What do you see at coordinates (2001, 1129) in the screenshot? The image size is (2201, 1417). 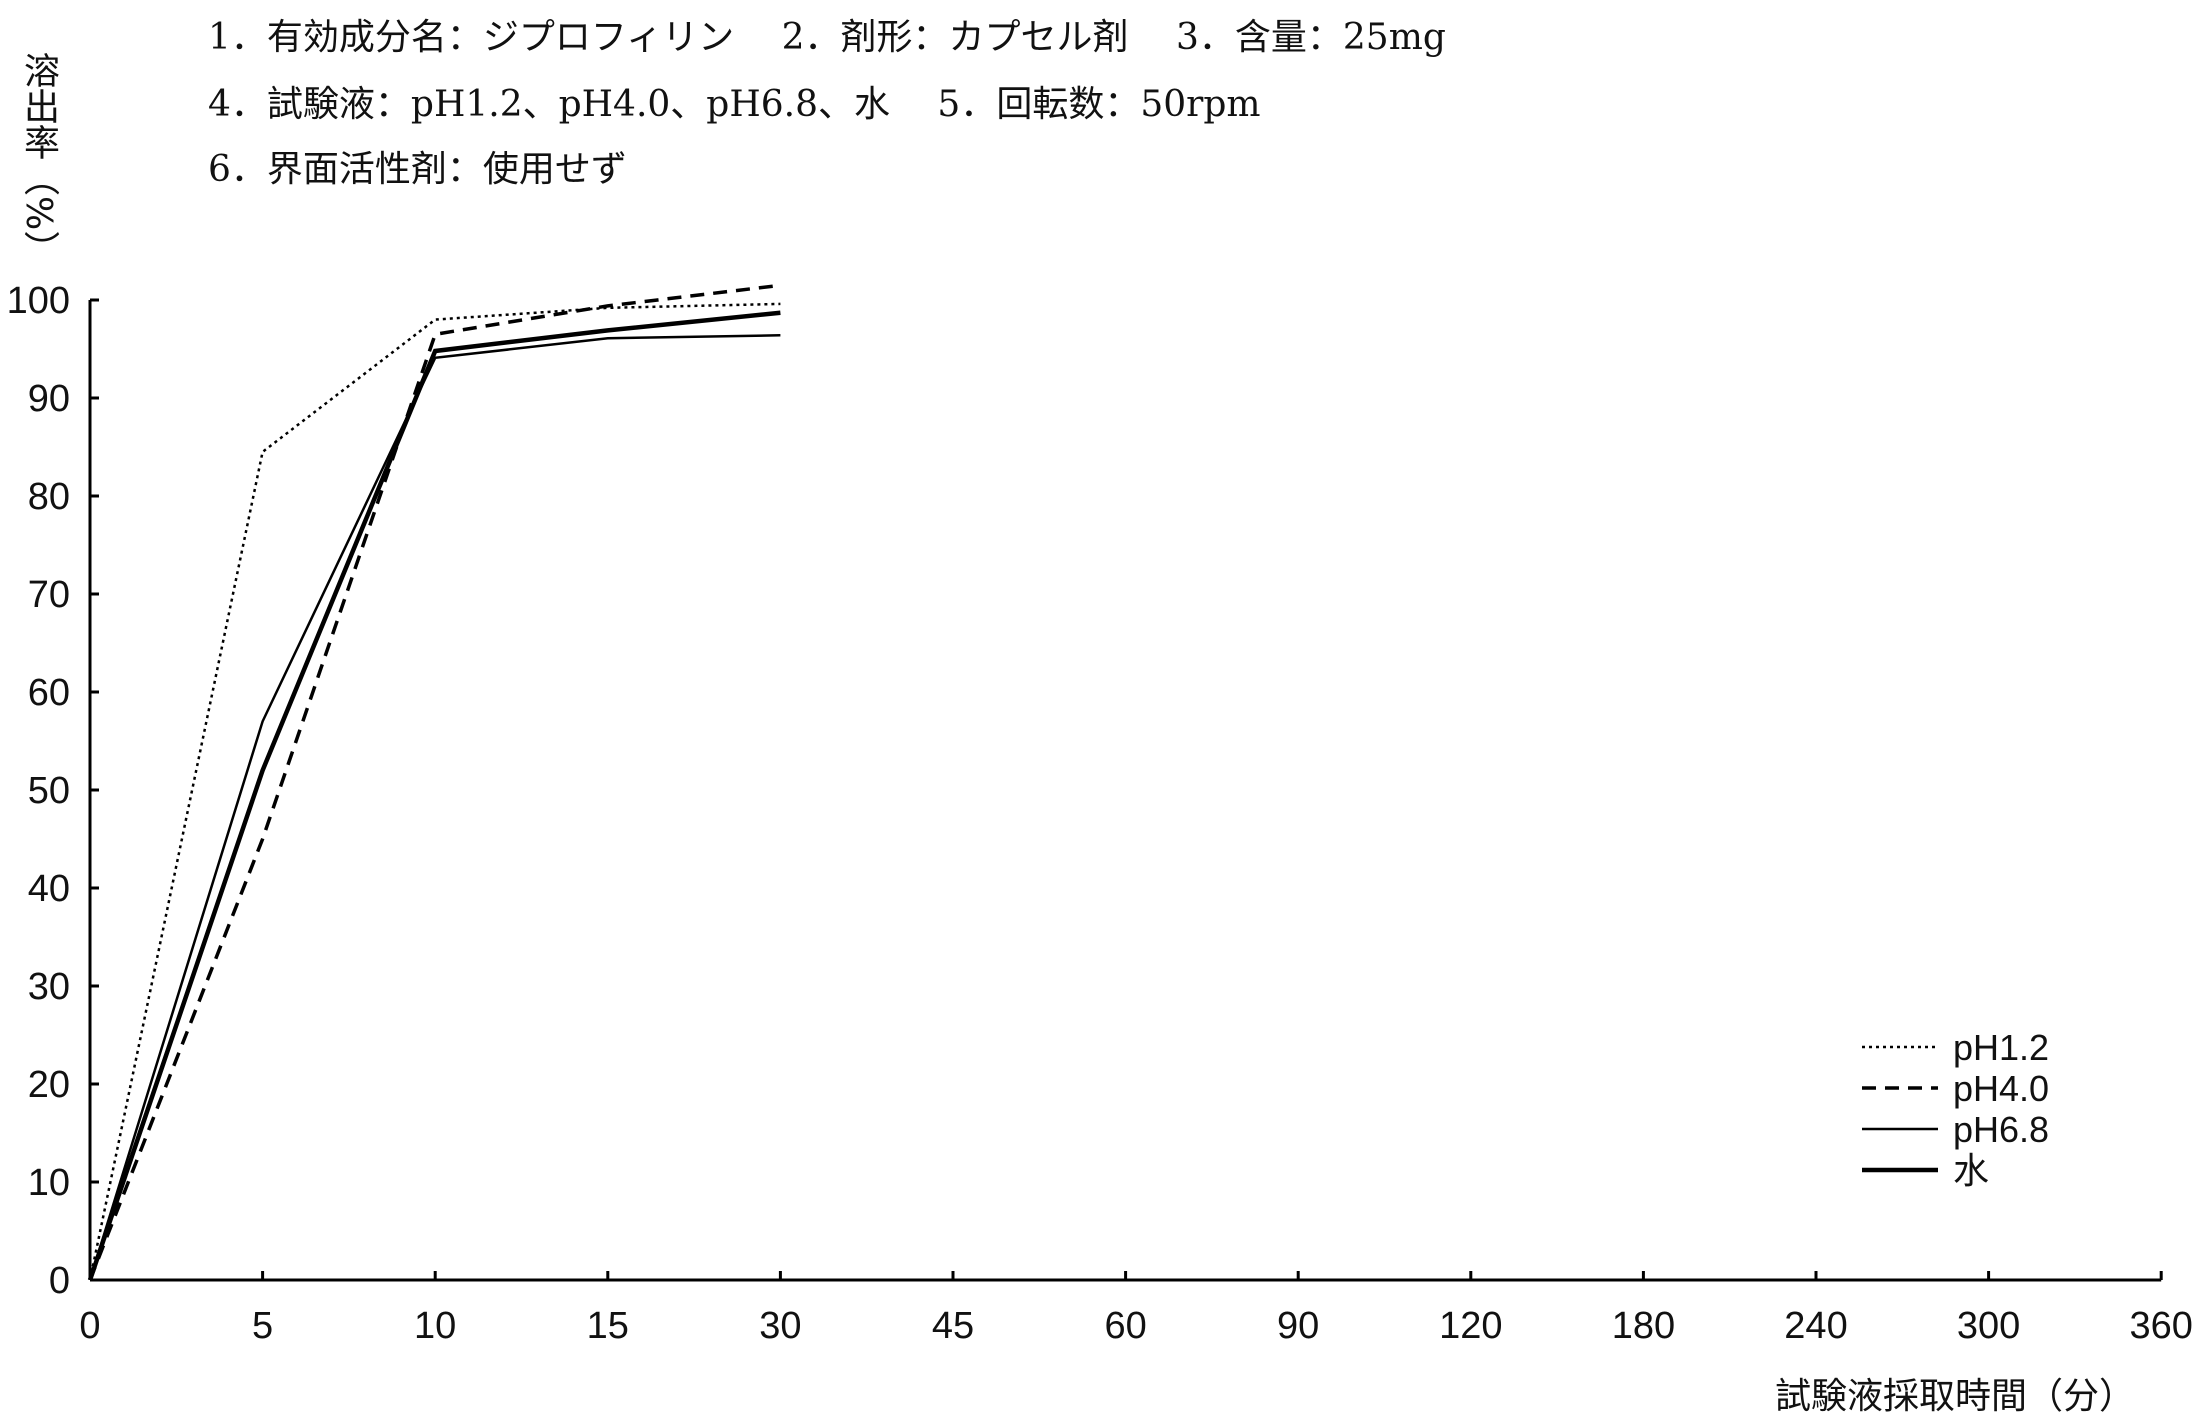 I see `legend-label: pH6.8` at bounding box center [2001, 1129].